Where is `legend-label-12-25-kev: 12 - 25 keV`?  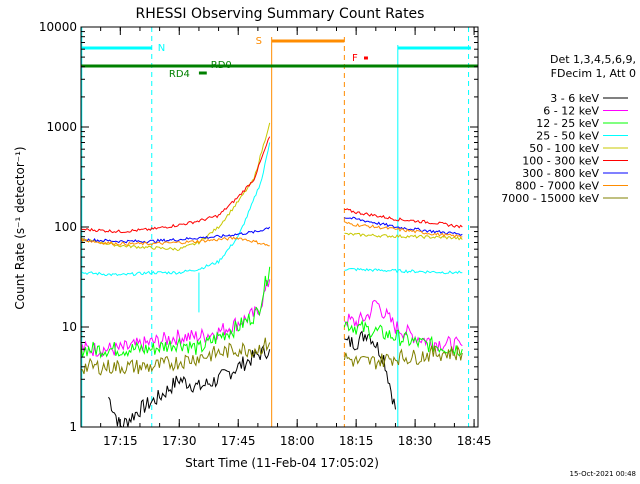 legend-label-12-25-kev: 12 - 25 keV is located at coordinates (567, 123).